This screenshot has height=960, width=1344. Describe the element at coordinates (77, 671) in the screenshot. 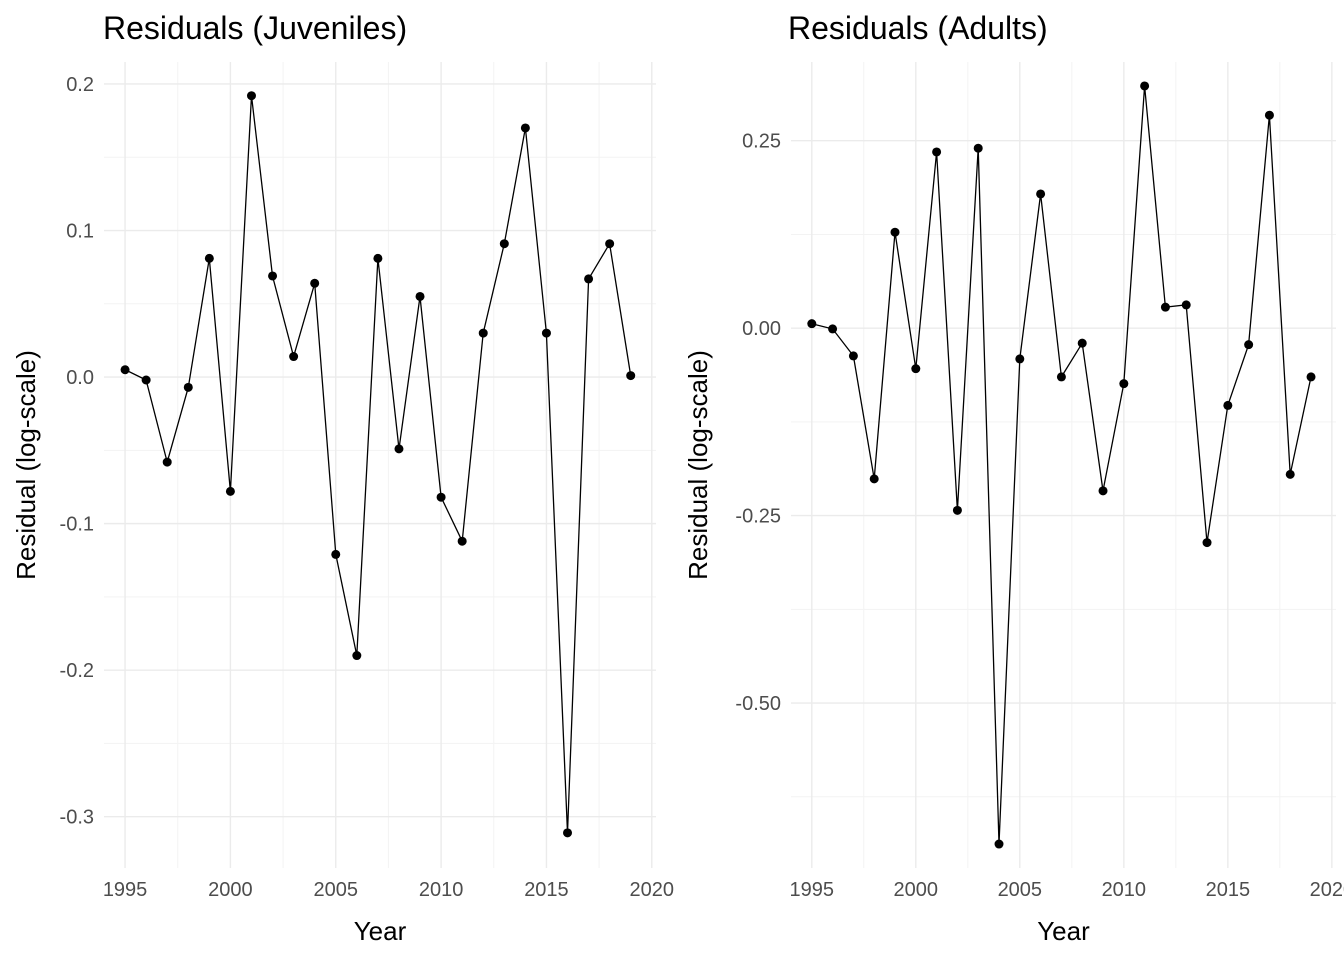

I see `y-tick-label: -0.2` at that location.